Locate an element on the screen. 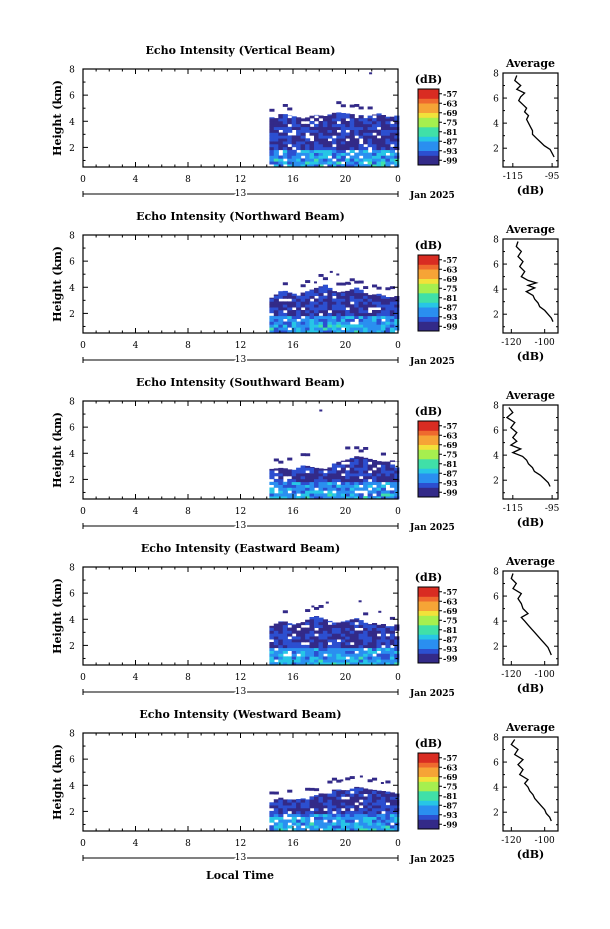 The image size is (610, 929). y-tick-label: 2 is located at coordinates (72, 813).